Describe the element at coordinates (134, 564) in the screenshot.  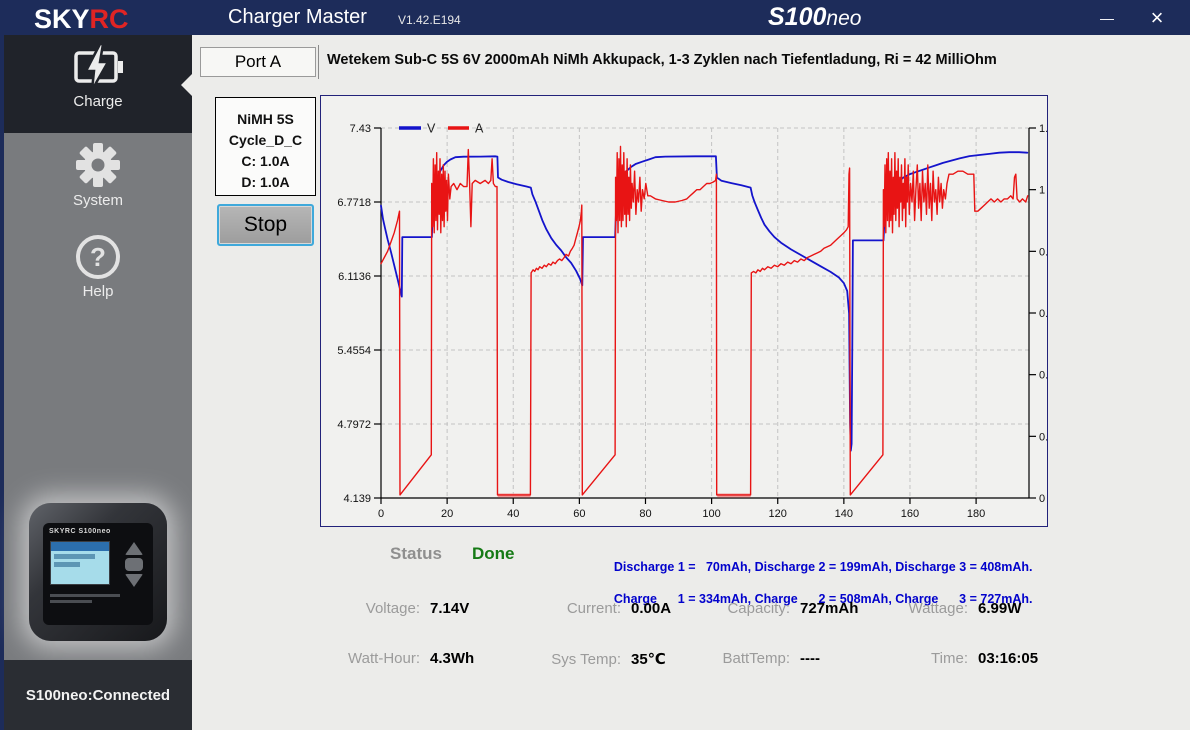
I see `device-buttons` at that location.